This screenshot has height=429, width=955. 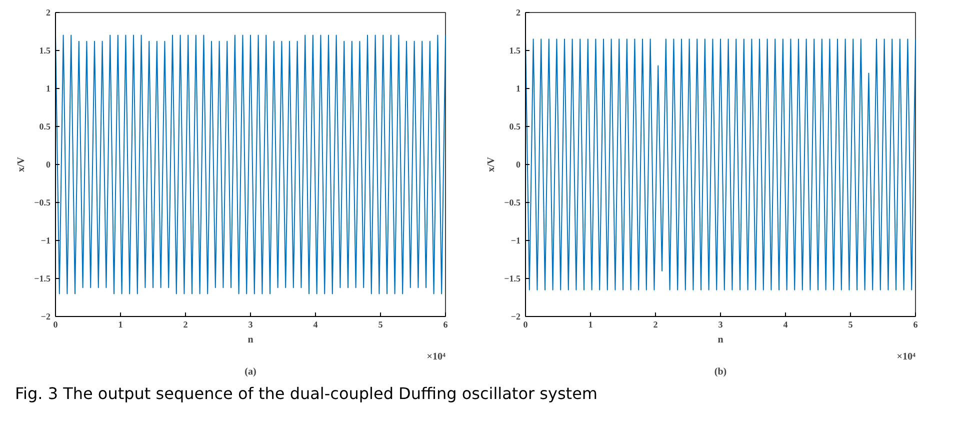 What do you see at coordinates (306, 394) in the screenshot?
I see `text: Fig. 3 The output sequence of the dual-coupled Duffing oscillator system` at bounding box center [306, 394].